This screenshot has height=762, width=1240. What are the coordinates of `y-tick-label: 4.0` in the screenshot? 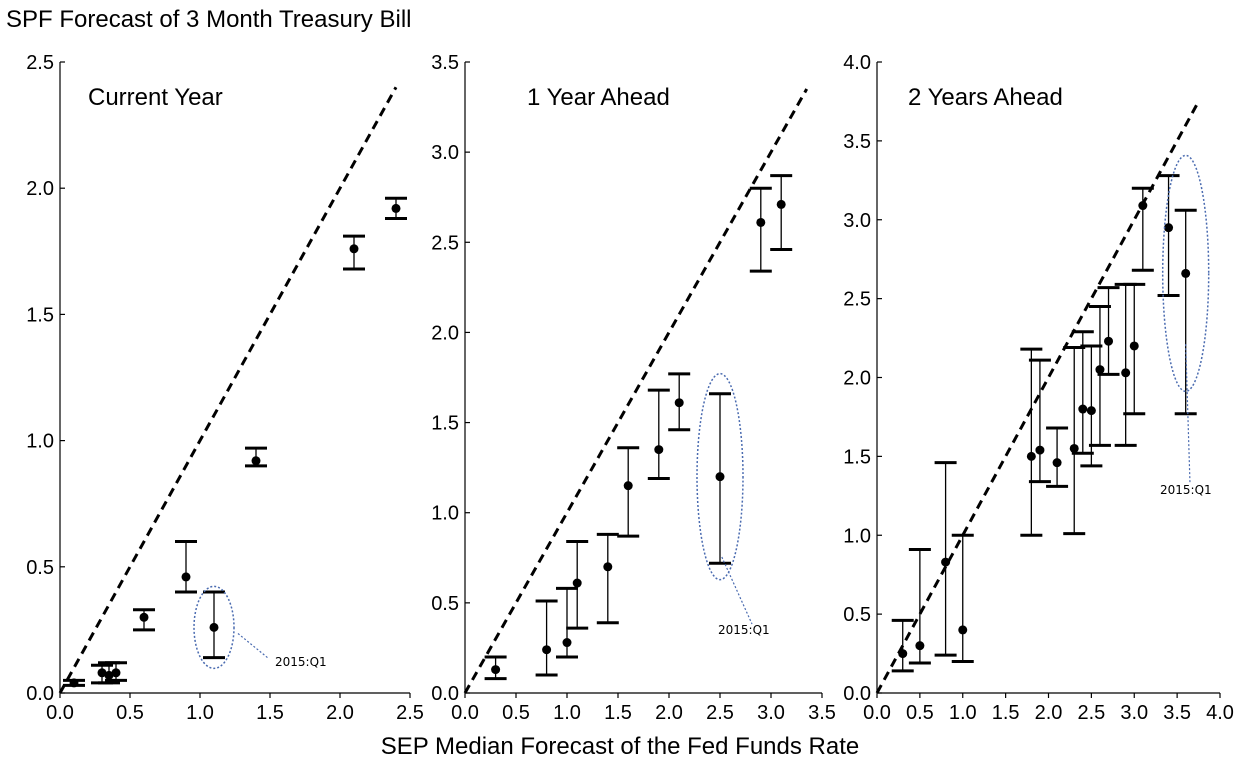 It's located at (857, 63).